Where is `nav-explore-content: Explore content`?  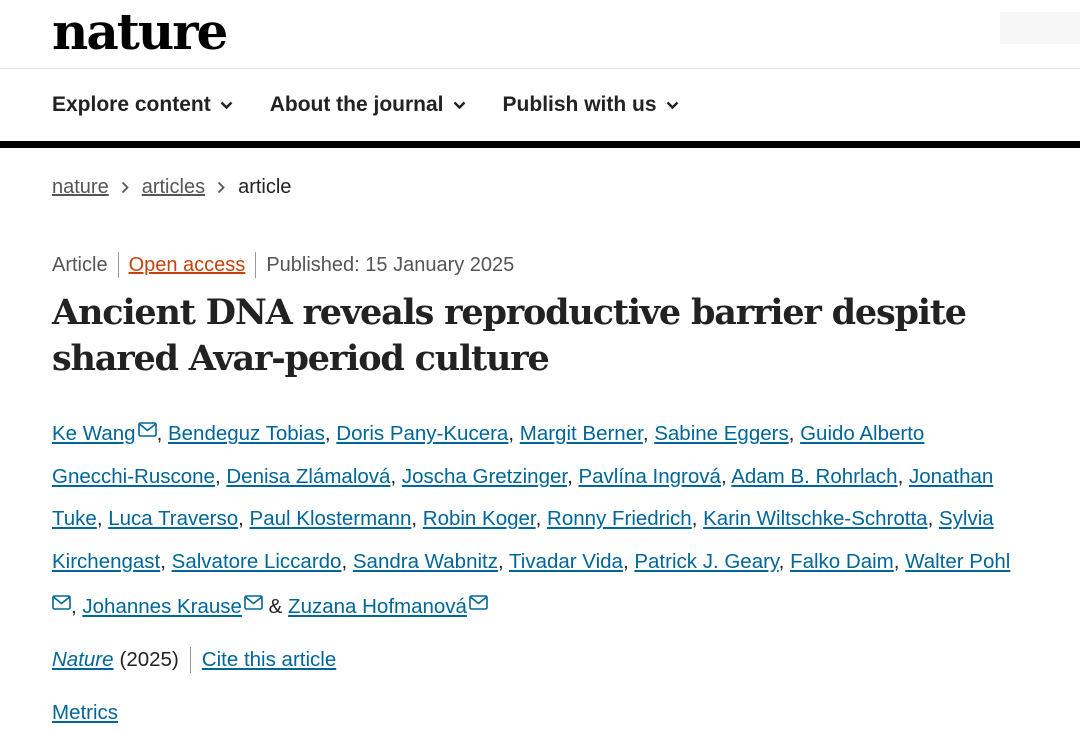 nav-explore-content: Explore content is located at coordinates (142, 105).